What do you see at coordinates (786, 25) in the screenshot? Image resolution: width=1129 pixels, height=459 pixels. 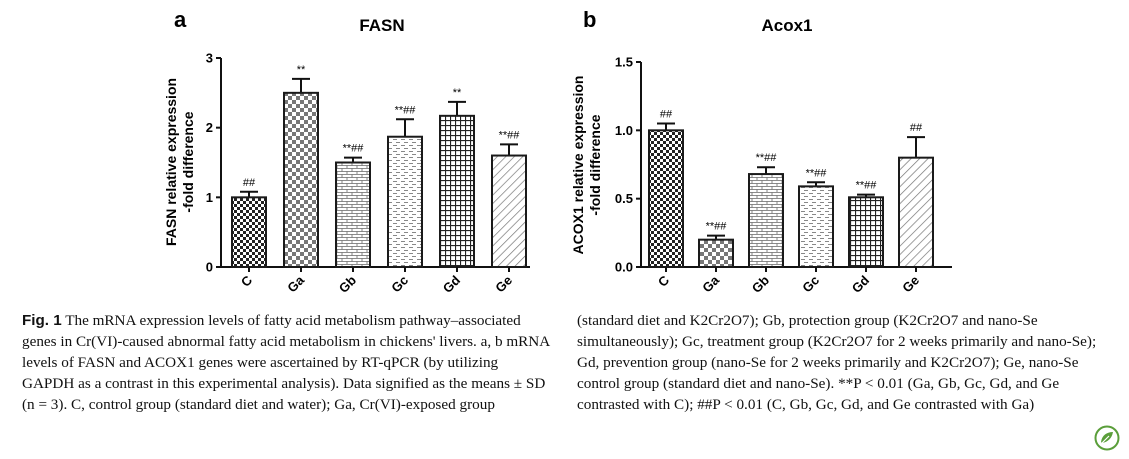 I see `chart-b-title: Acox1` at bounding box center [786, 25].